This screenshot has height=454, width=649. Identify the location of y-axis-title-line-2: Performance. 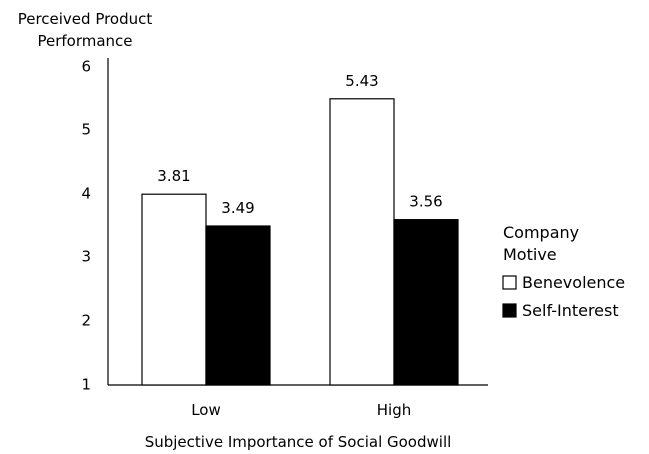
(84, 41).